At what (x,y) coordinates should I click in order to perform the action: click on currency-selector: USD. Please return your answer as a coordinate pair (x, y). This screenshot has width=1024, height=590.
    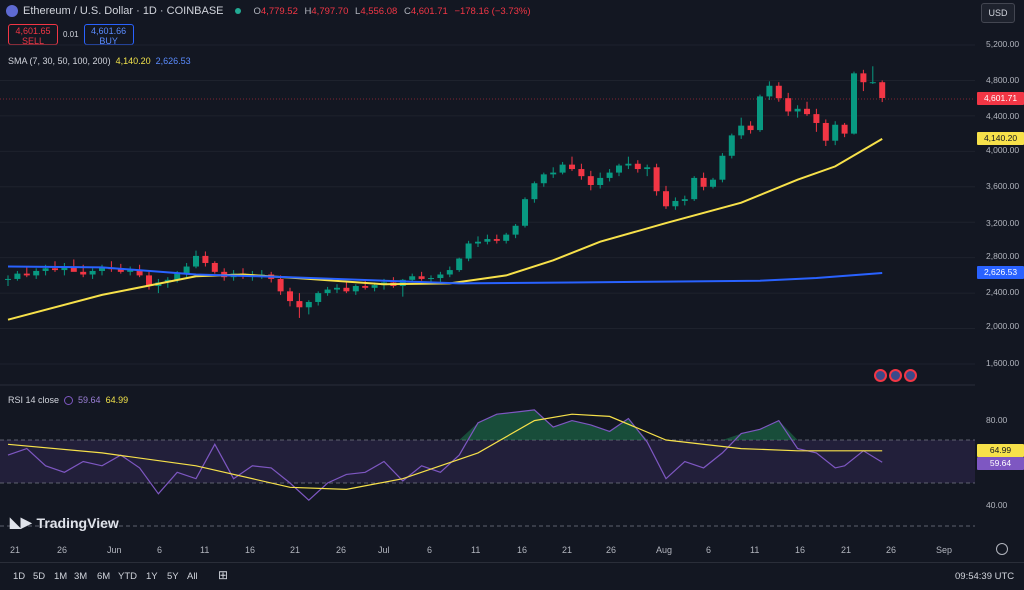
    Looking at the image, I should click on (998, 13).